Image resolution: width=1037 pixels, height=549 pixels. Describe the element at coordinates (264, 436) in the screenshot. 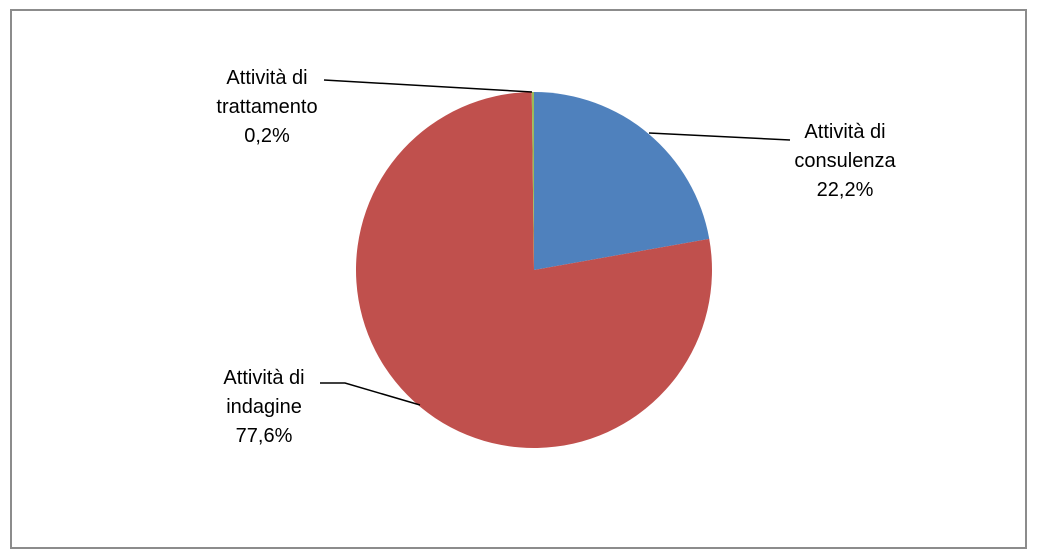

I see `slice-percent-label: 77,6%` at that location.